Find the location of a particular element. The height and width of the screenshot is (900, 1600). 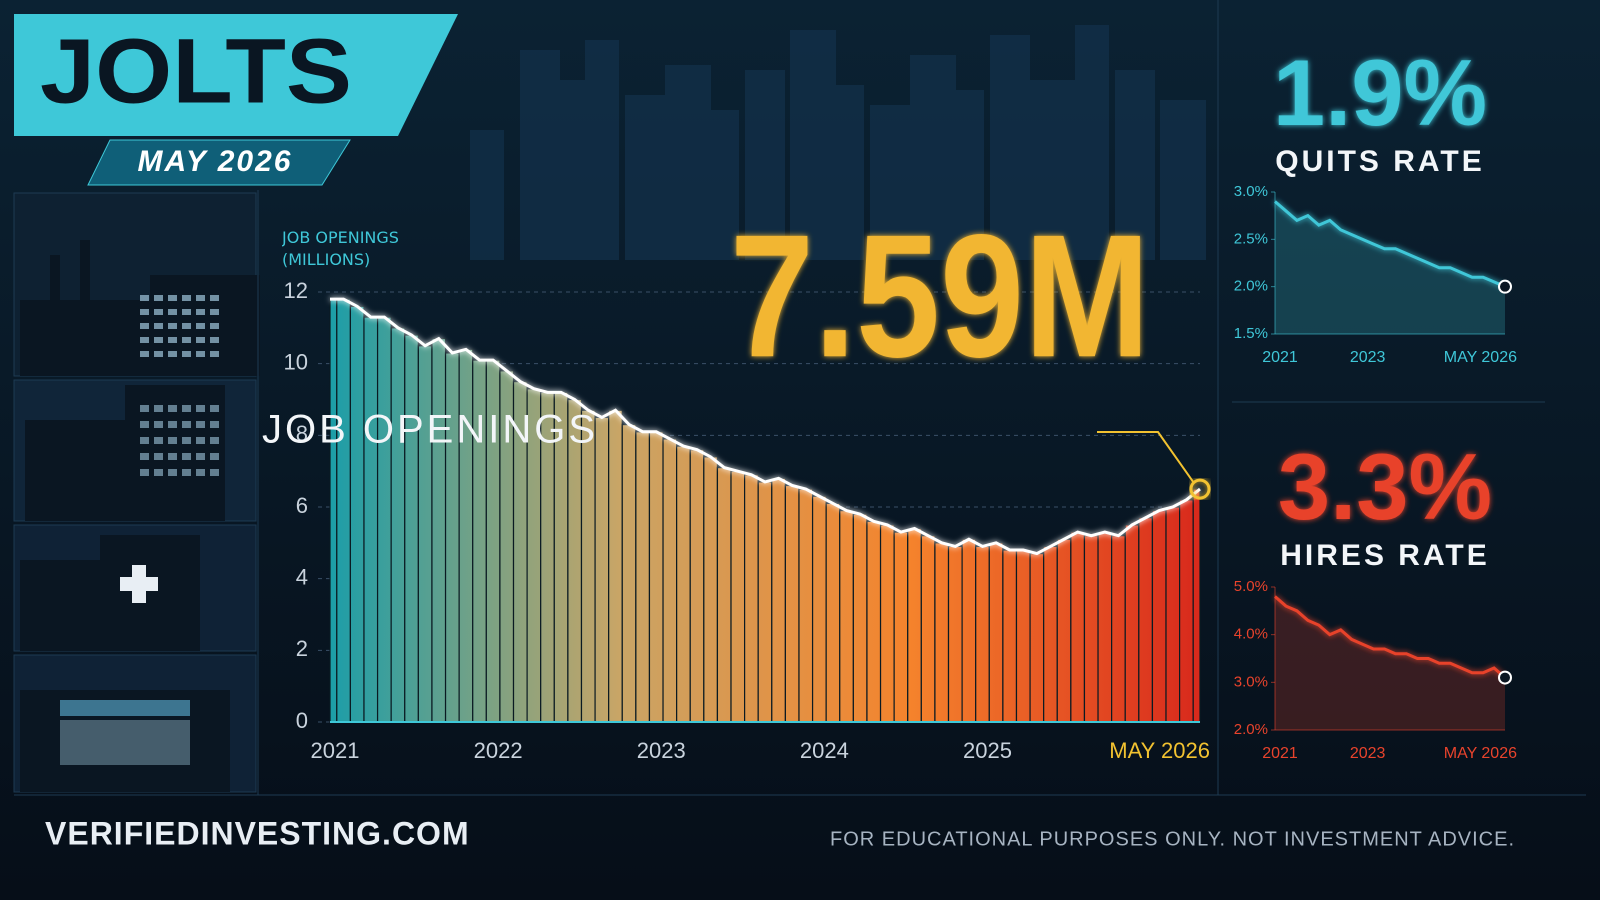

skyline is located at coordinates (838, 142).